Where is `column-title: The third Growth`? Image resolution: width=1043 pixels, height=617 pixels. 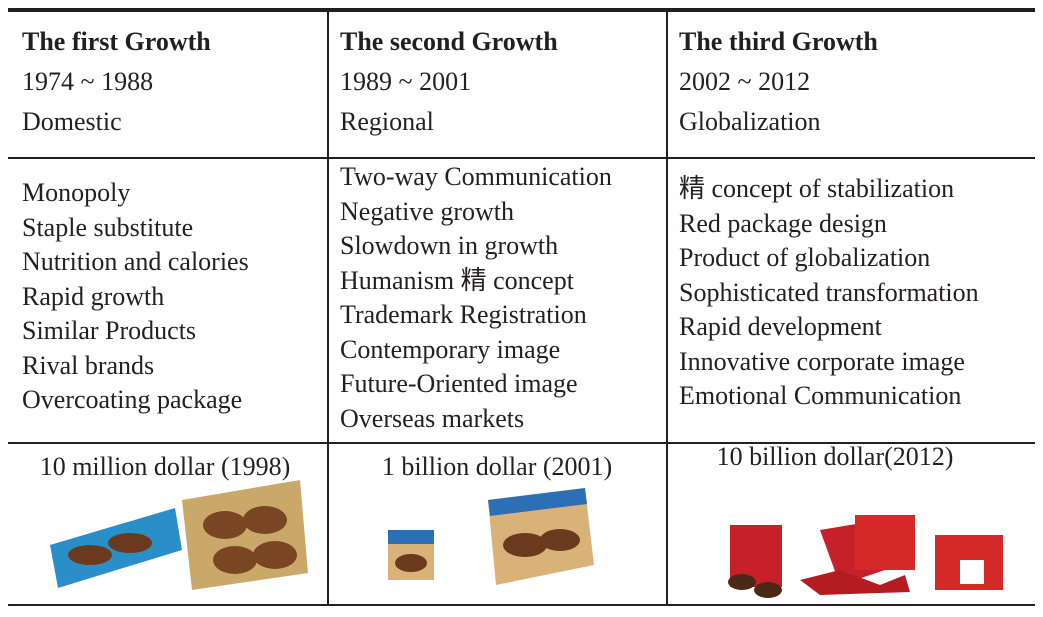
column-title: The third Growth is located at coordinates (778, 41).